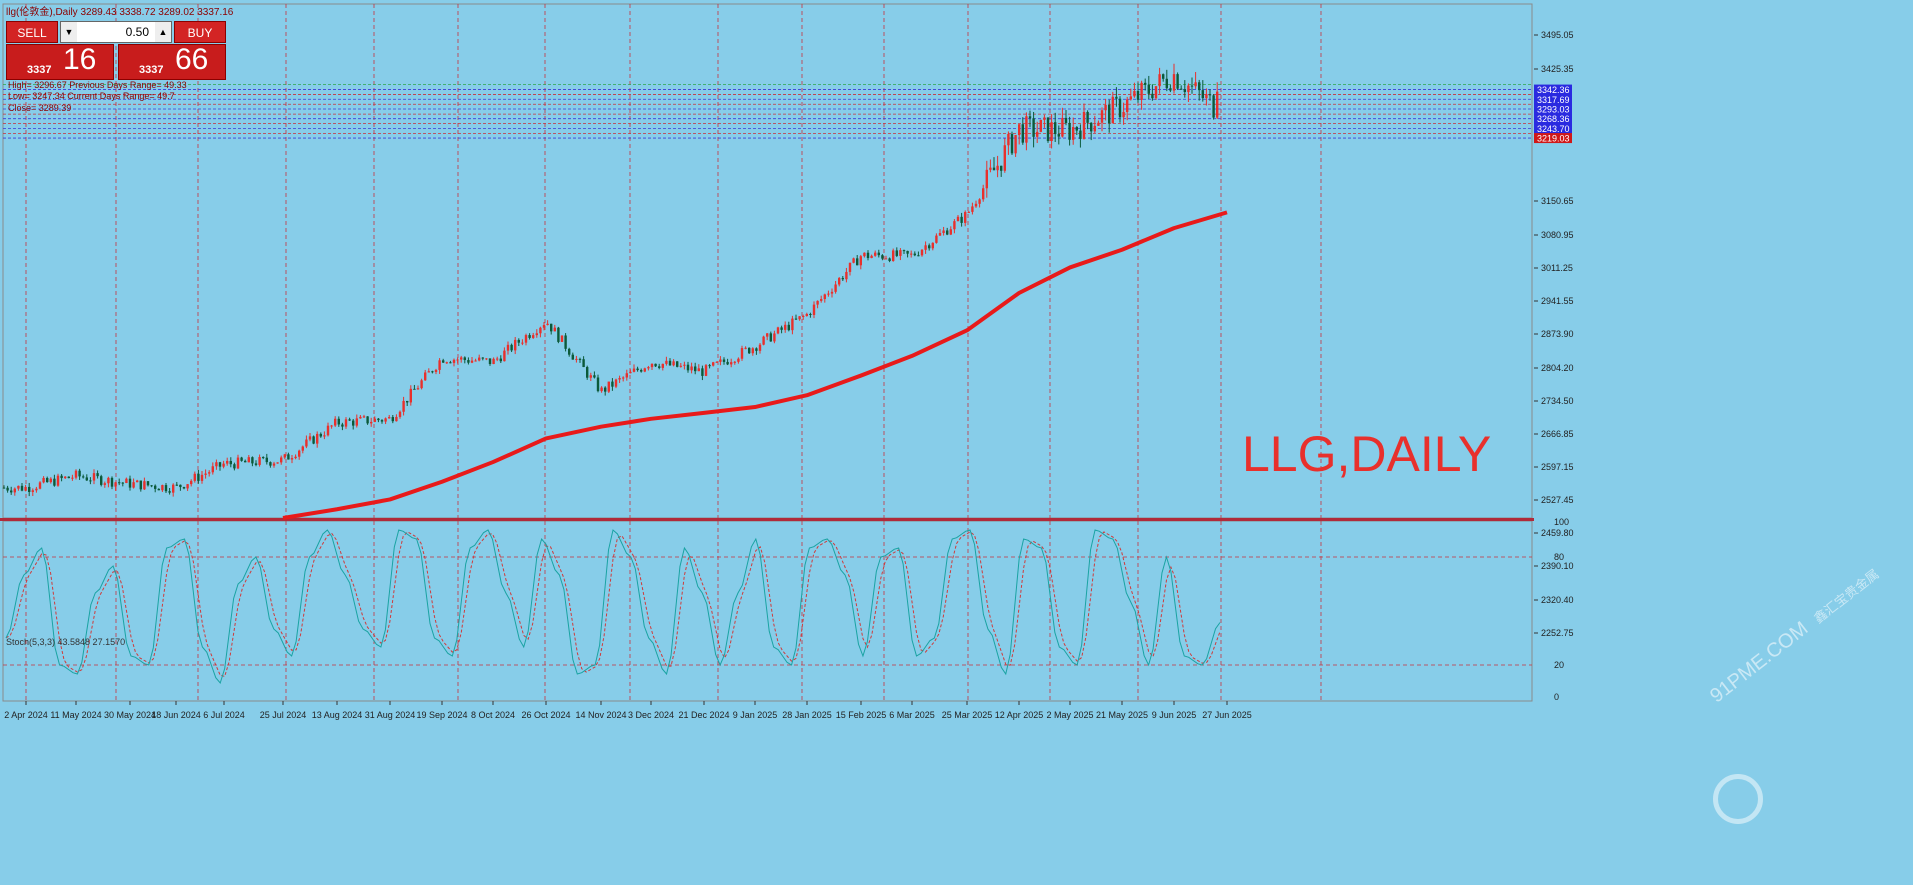  I want to click on buy-button: BUY, so click(200, 32).